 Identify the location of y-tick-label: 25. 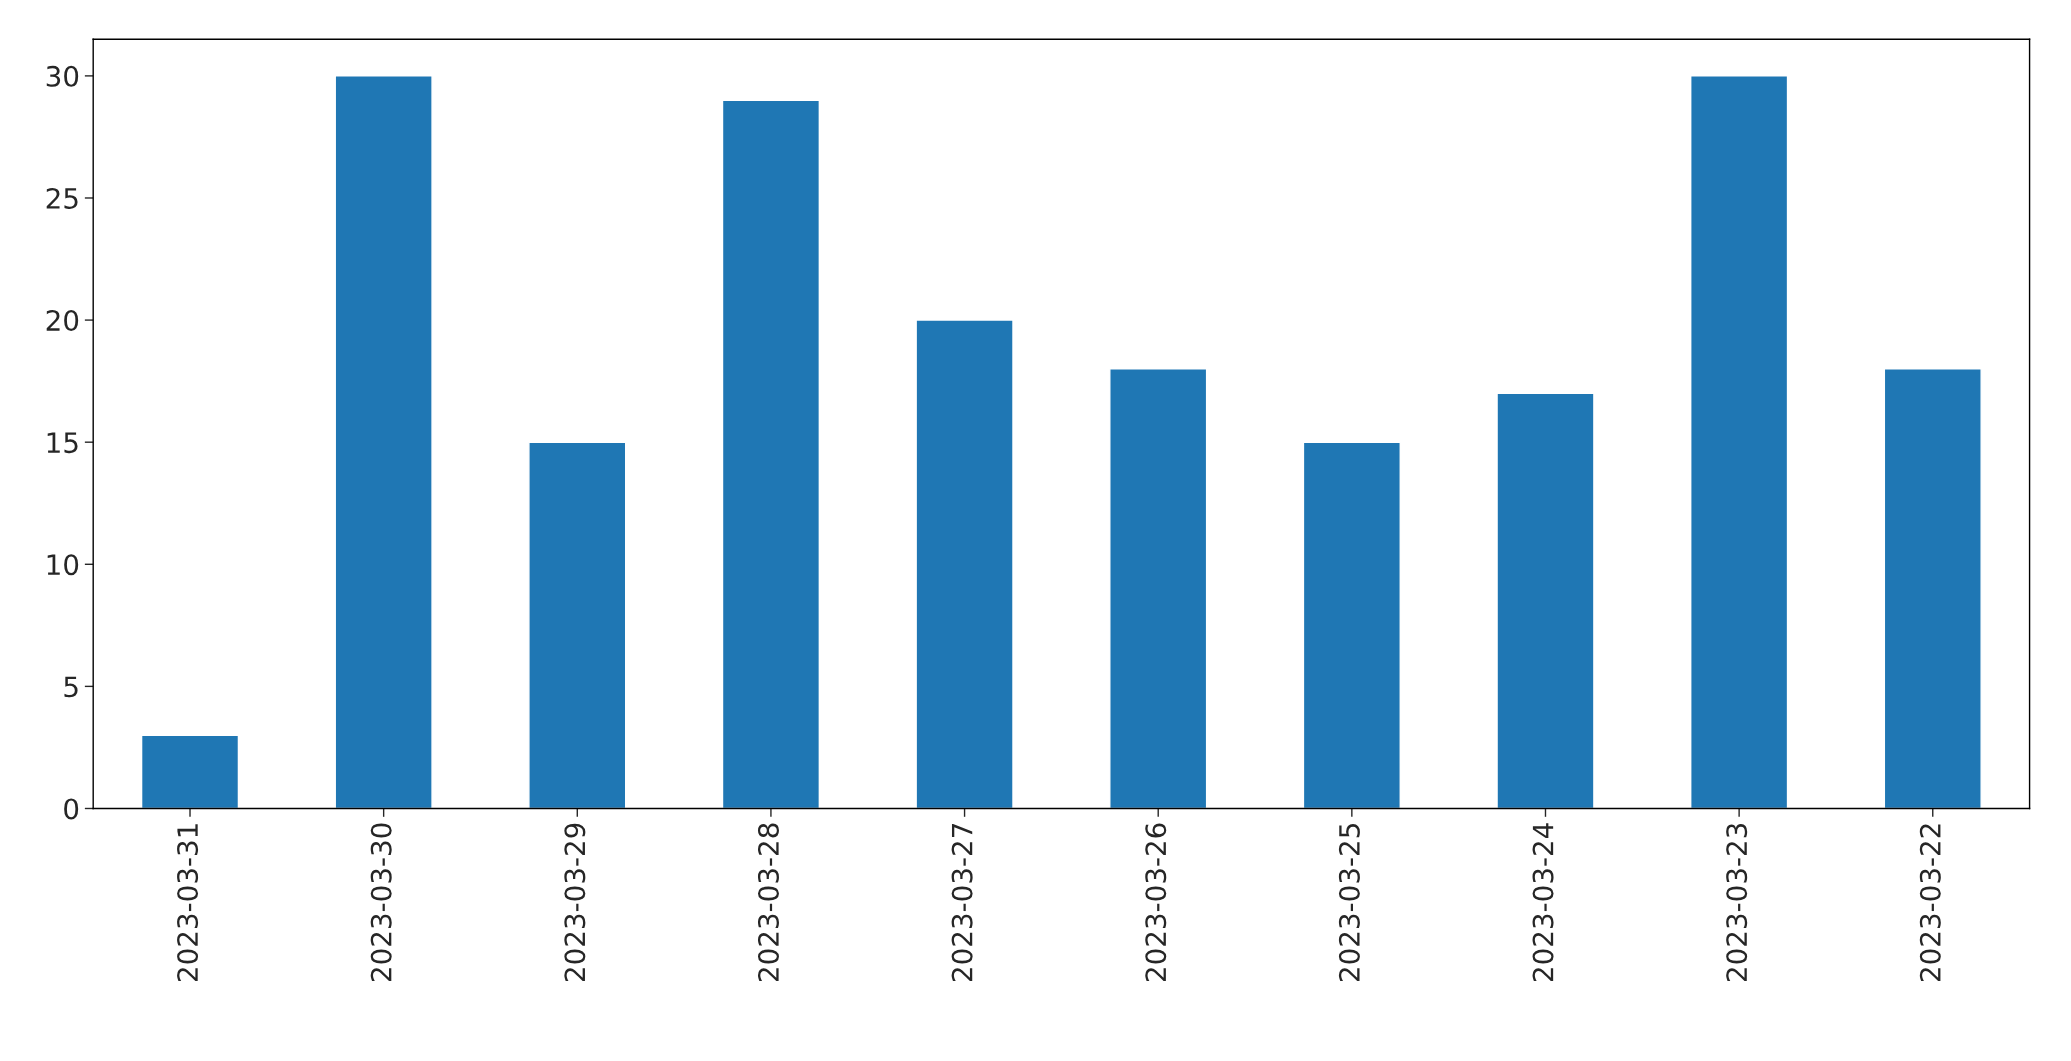
(62, 198).